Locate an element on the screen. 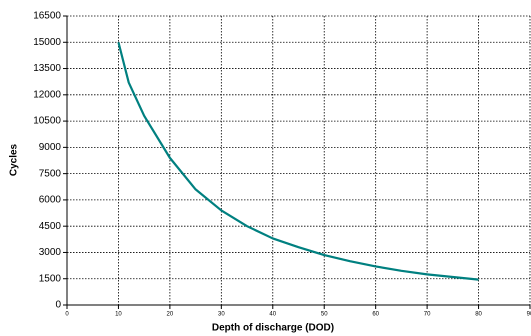  x-tick-label: 70 is located at coordinates (427, 315).